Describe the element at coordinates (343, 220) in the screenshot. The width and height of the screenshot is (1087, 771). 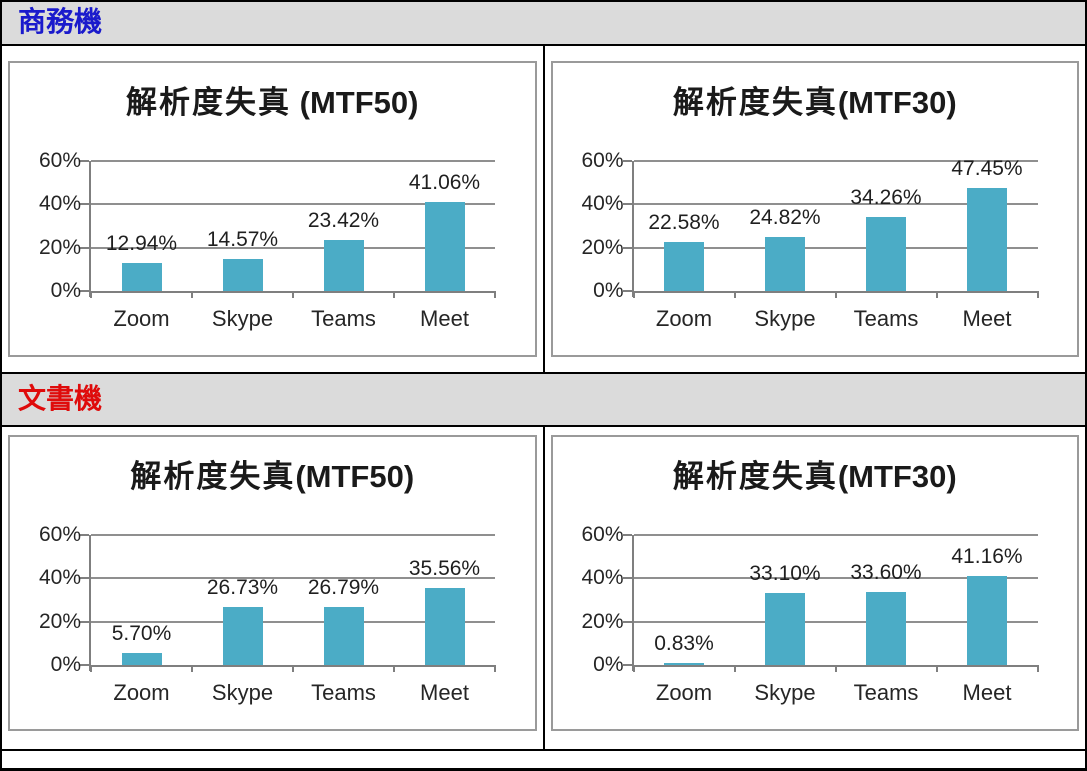
I see `bar-value-label: 23.42%` at that location.